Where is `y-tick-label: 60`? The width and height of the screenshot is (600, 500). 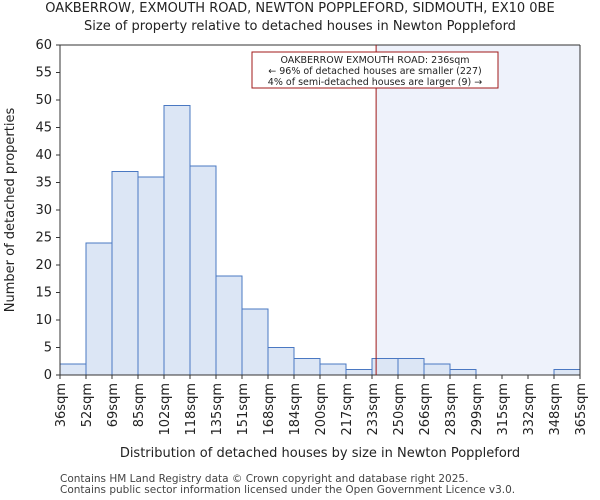
y-tick-label: 60 is located at coordinates (43, 45).